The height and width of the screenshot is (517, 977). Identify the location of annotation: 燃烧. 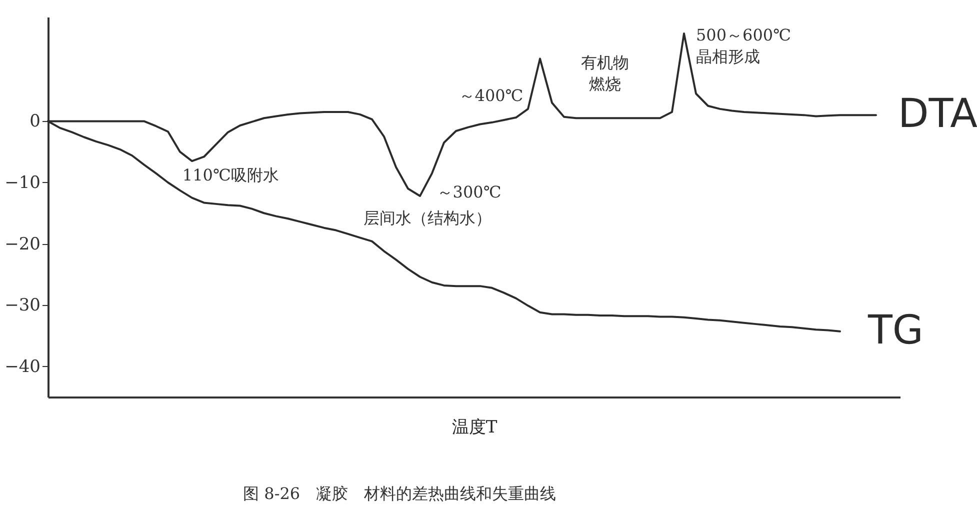
(604, 84).